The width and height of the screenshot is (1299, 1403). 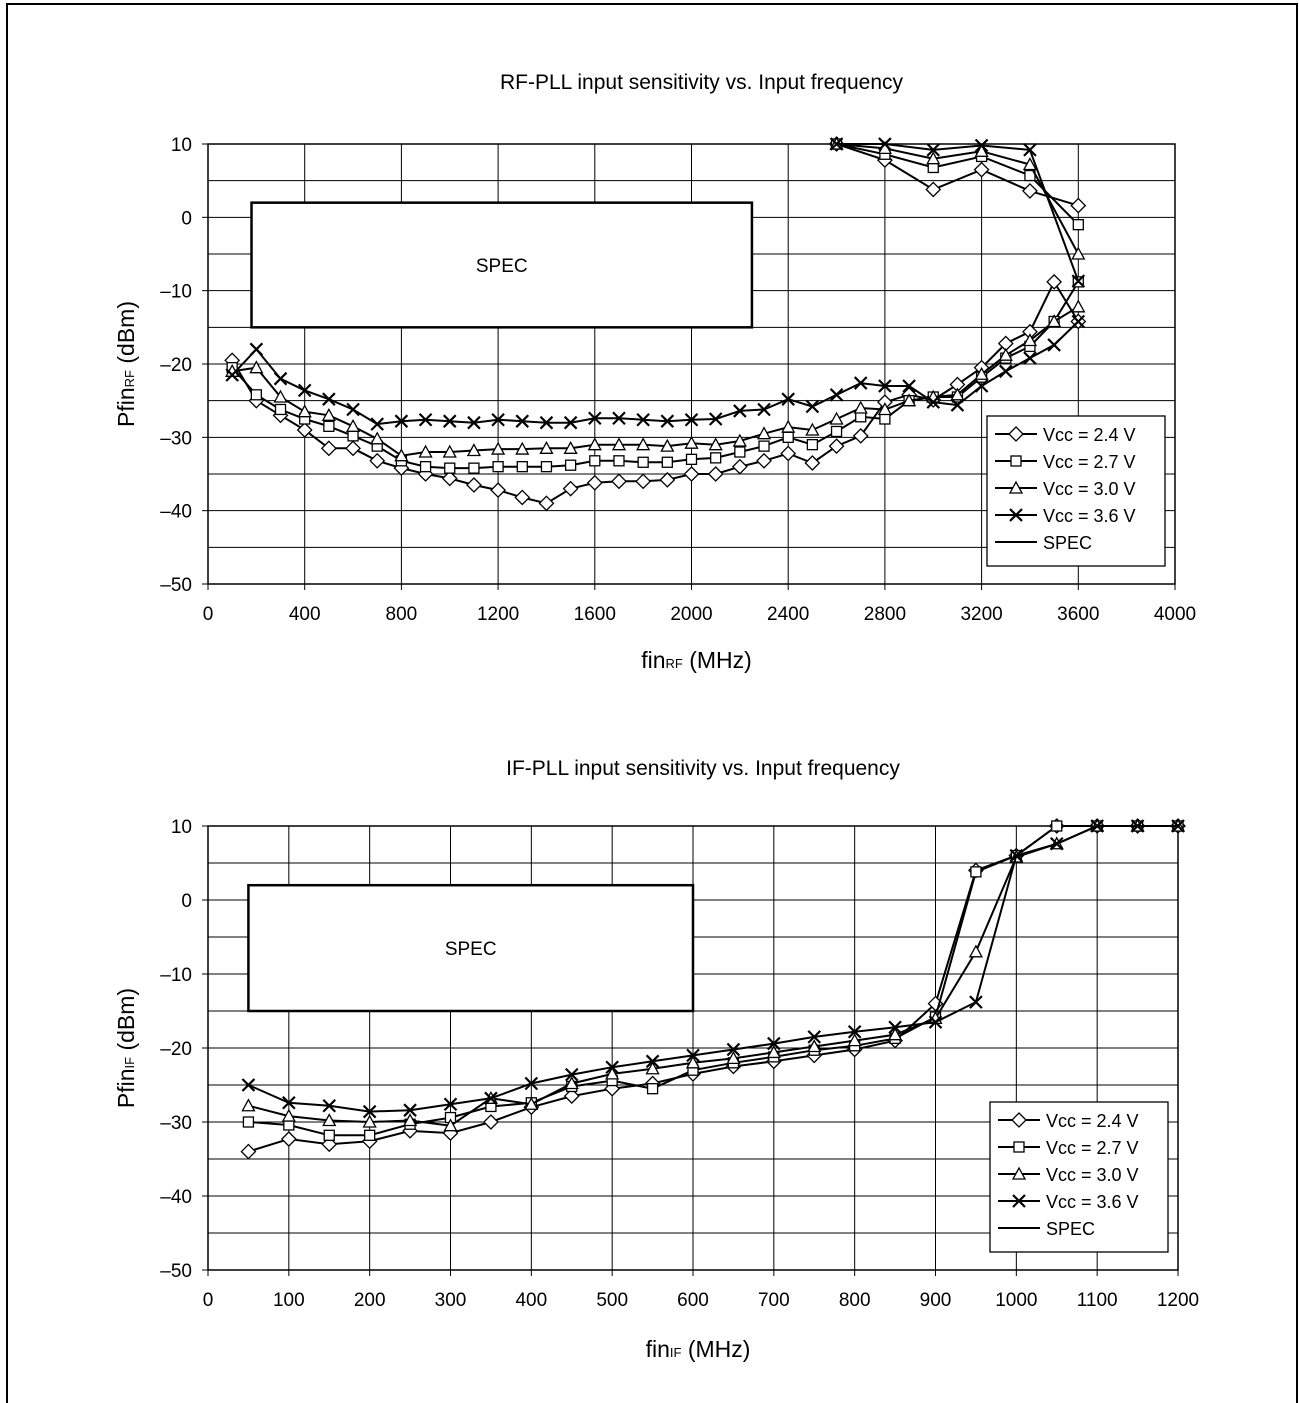 I want to click on x-tick-label: 0, so click(x=208, y=614).